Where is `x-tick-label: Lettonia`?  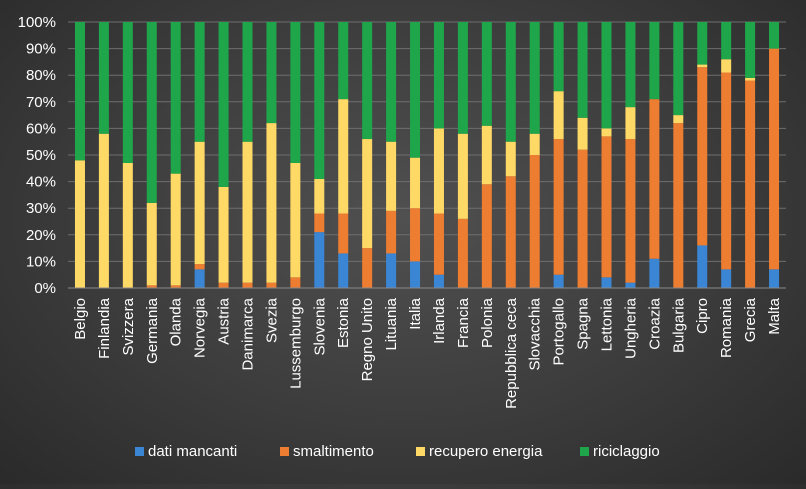
x-tick-label: Lettonia is located at coordinates (607, 324).